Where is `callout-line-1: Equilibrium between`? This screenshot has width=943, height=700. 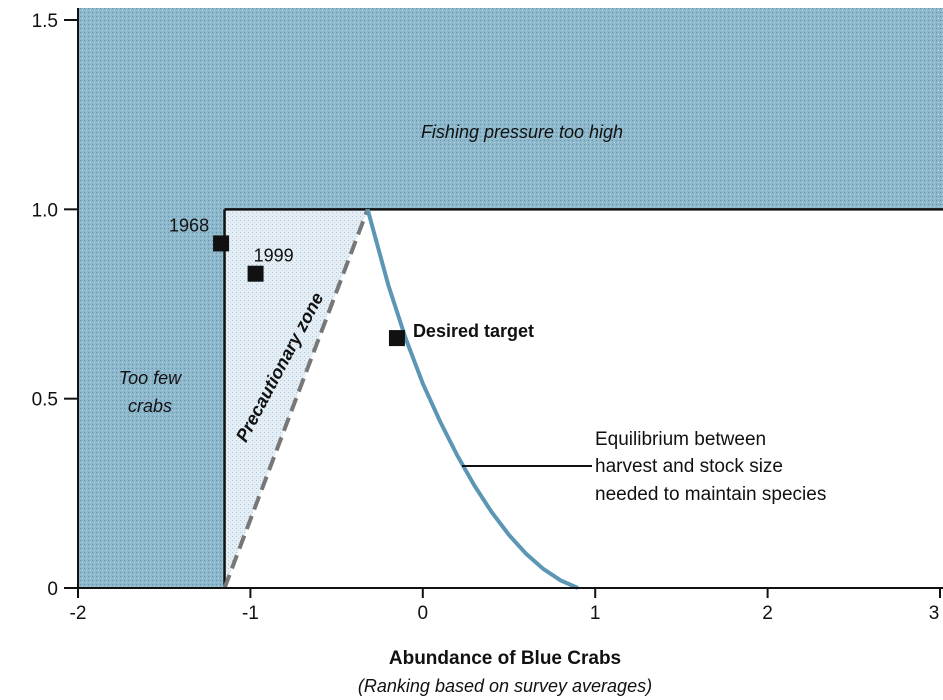
callout-line-1: Equilibrium between is located at coordinates (680, 439).